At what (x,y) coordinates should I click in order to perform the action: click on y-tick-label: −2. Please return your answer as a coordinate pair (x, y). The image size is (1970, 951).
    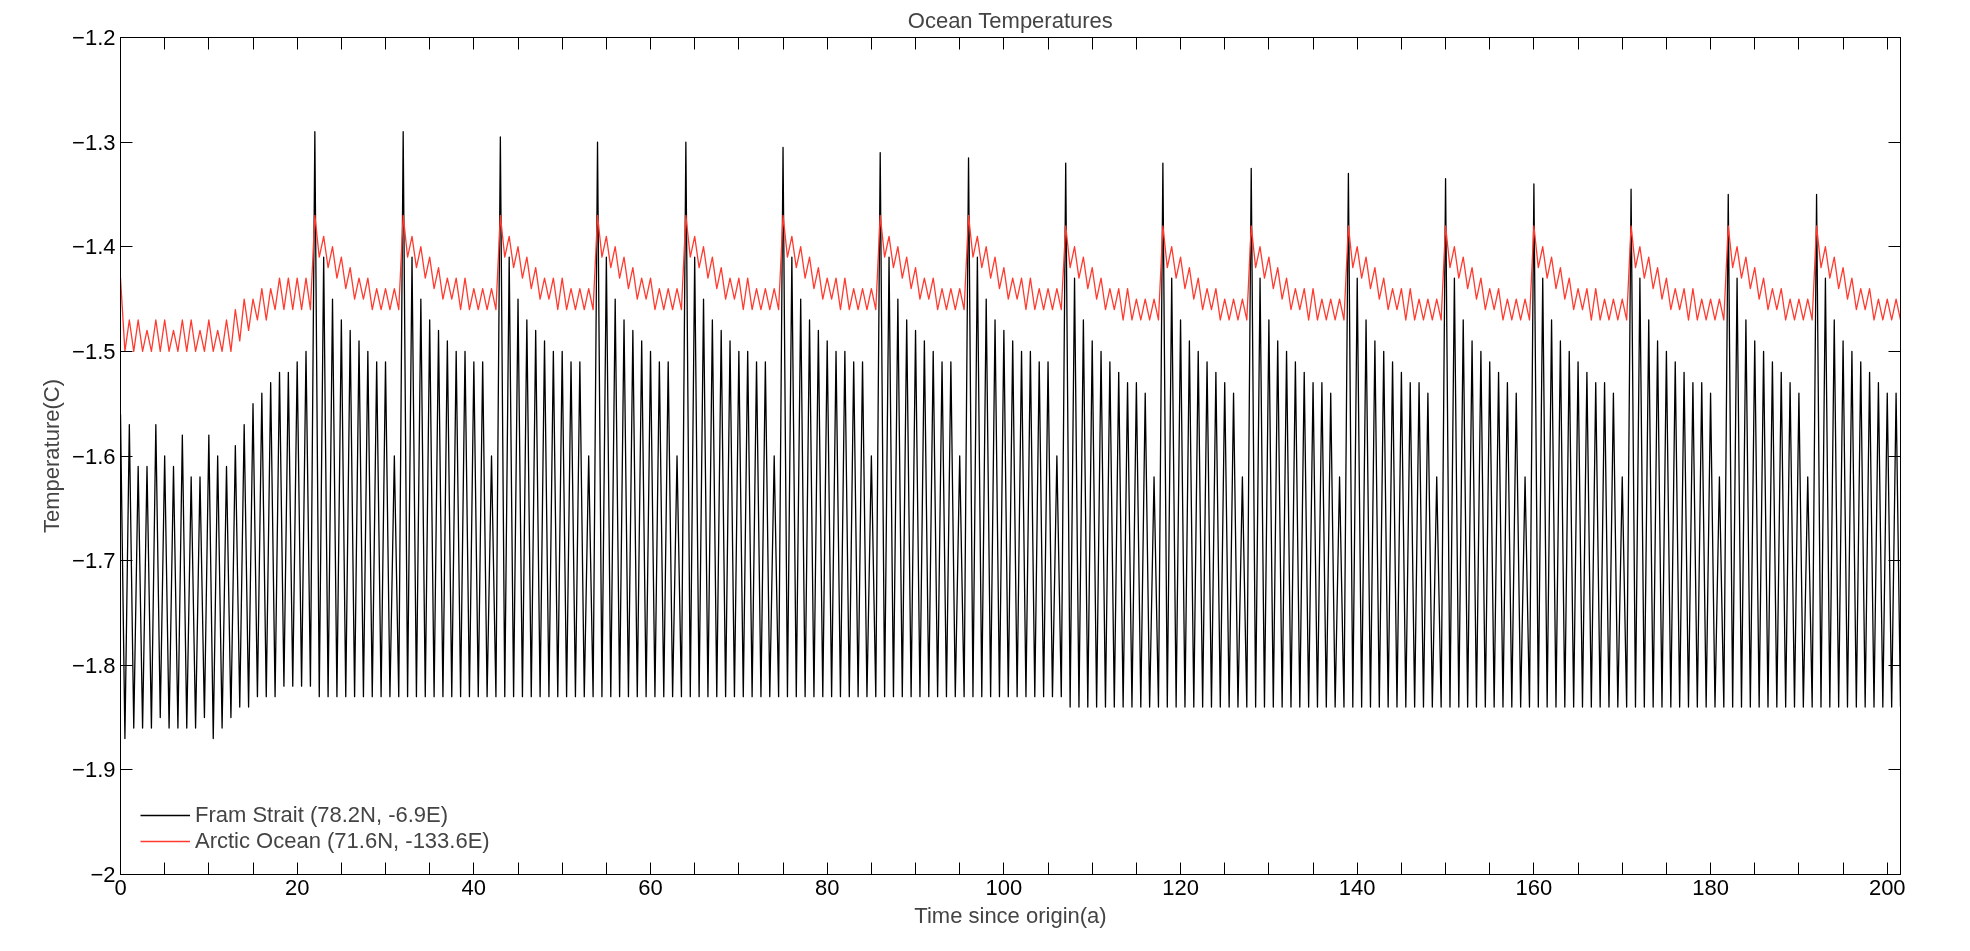
    Looking at the image, I should click on (103, 874).